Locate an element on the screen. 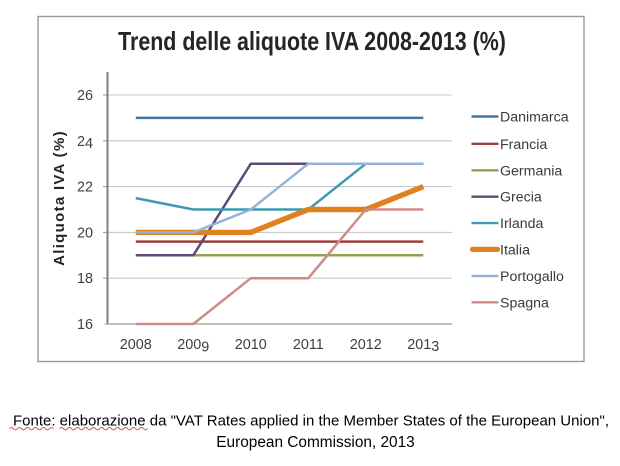 Image resolution: width=620 pixels, height=466 pixels. svg-text: Aliquota IVA (%) is located at coordinates (59, 198).